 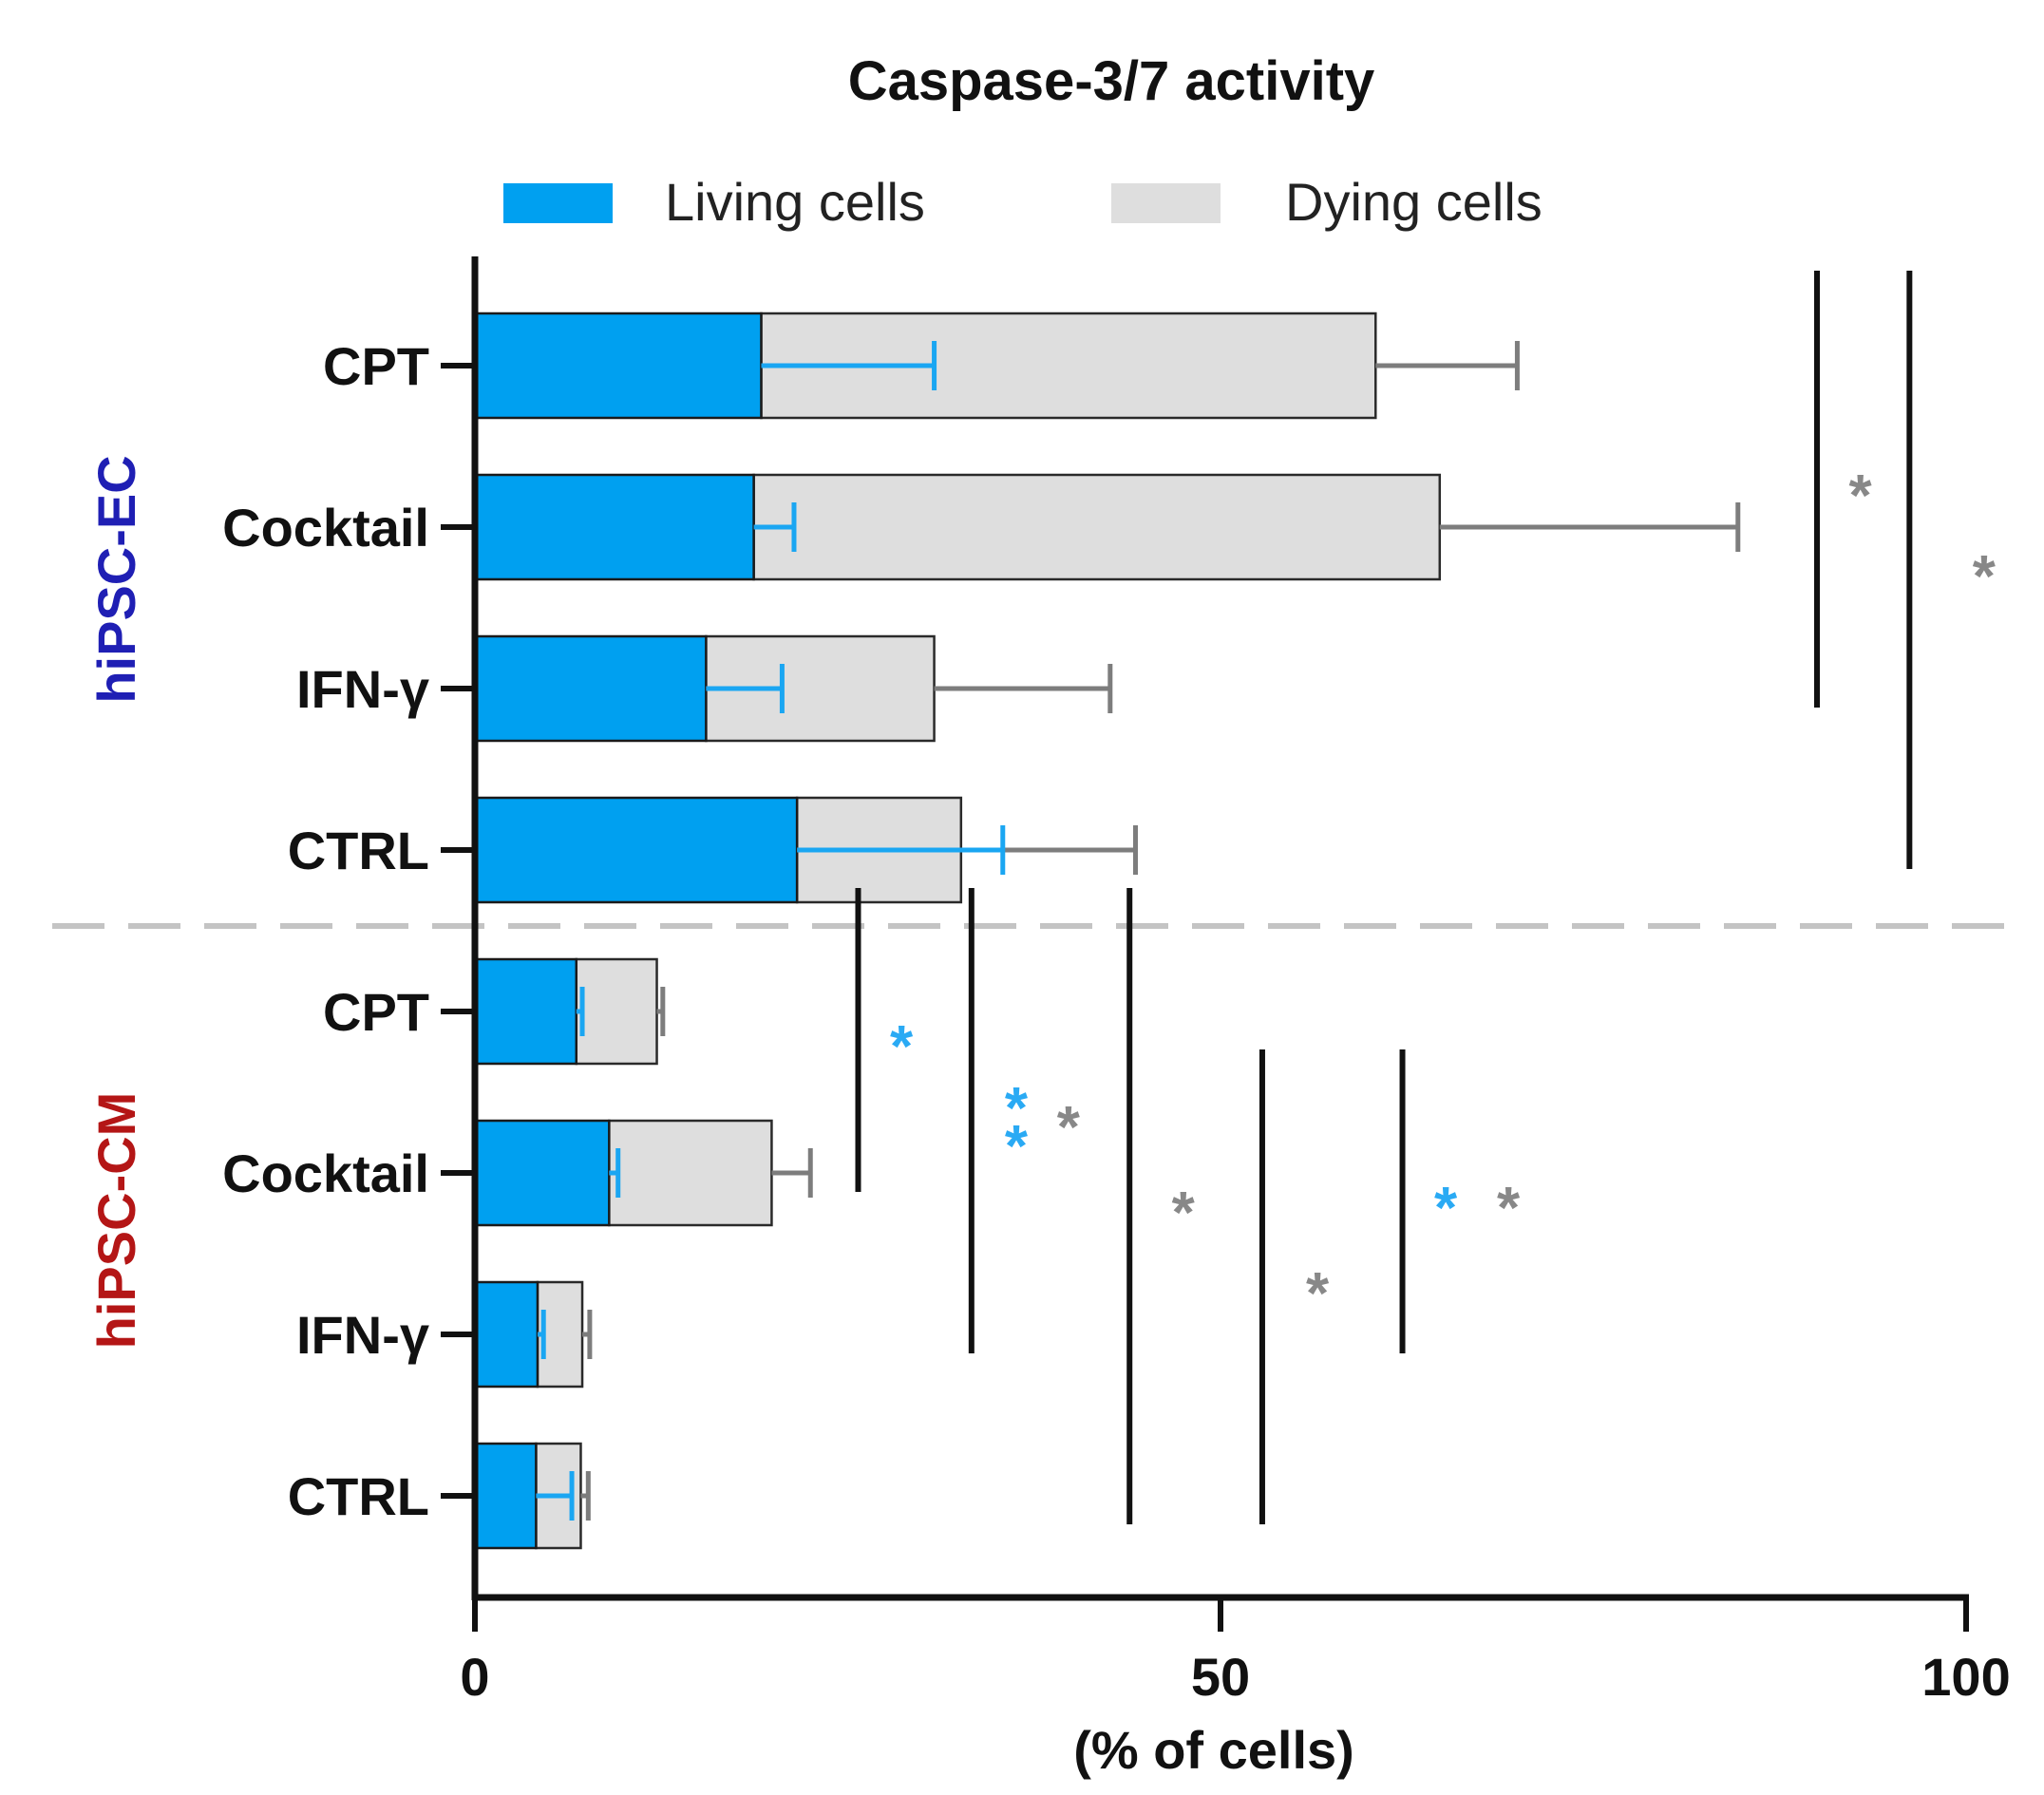 What do you see at coordinates (359, 851) in the screenshot?
I see `y-tick-label-3: CTRL` at bounding box center [359, 851].